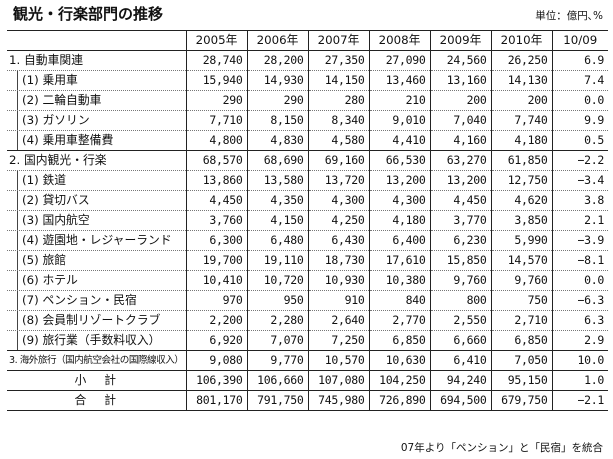  What do you see at coordinates (59, 100) in the screenshot?
I see `row-label-text: (2) 二輪自動車` at bounding box center [59, 100].